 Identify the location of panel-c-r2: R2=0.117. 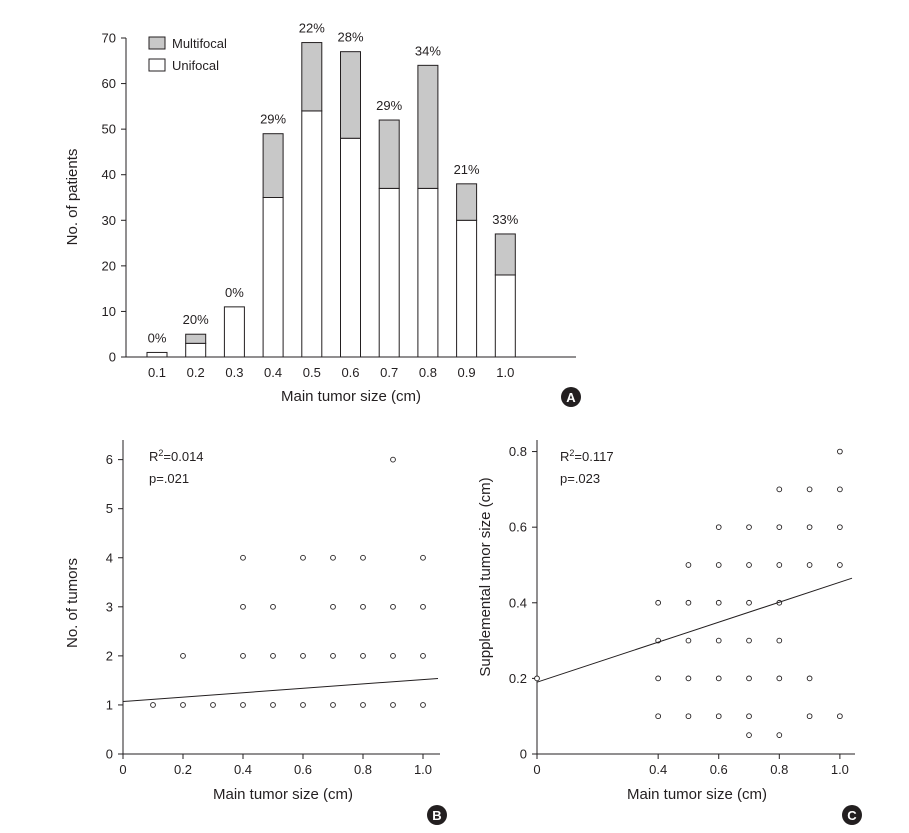
(587, 456).